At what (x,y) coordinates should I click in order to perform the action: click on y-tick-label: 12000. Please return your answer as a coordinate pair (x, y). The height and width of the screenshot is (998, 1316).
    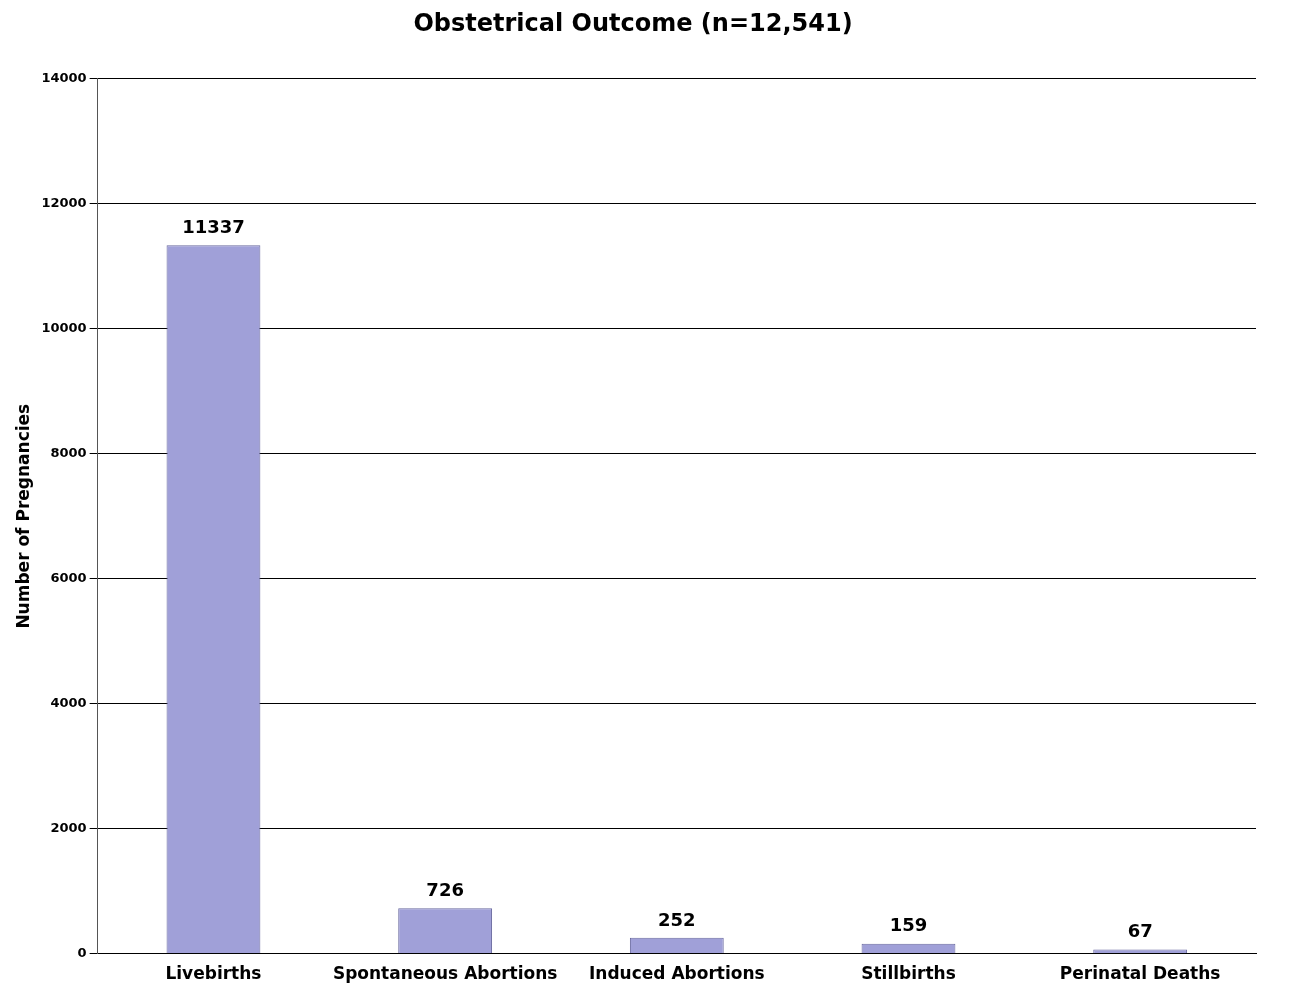
    Looking at the image, I should click on (64, 203).